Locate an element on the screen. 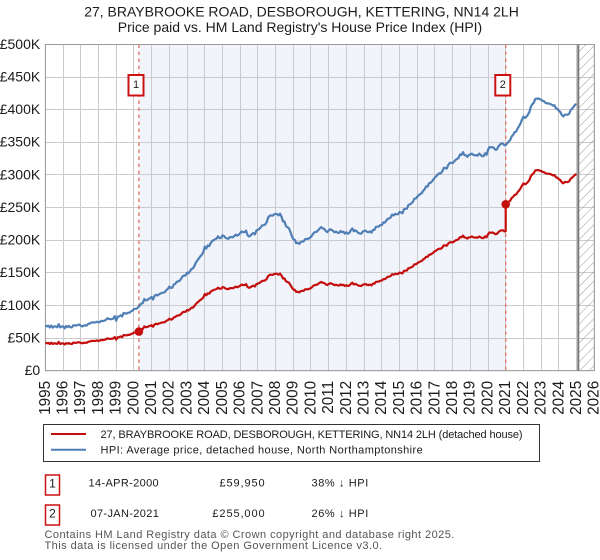 The height and width of the screenshot is (560, 600). svg-text: 2007 is located at coordinates (257, 398).